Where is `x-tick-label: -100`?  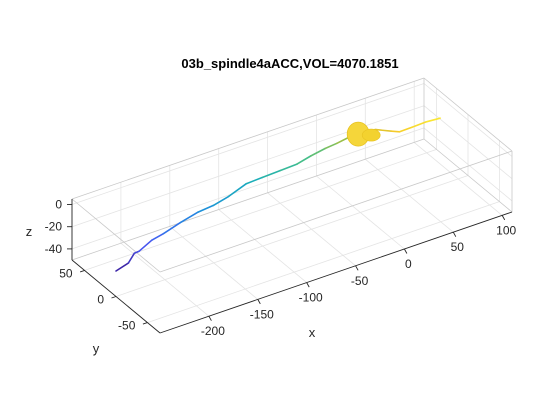 x-tick-label: -100 is located at coordinates (311, 298).